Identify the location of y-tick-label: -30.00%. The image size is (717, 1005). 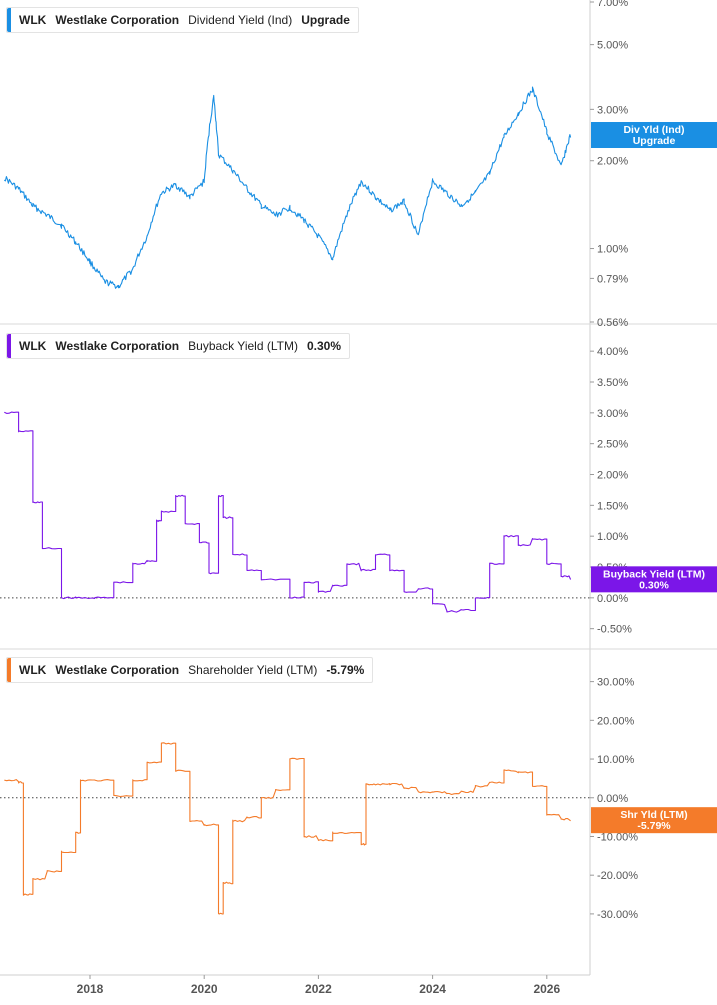
(617, 915).